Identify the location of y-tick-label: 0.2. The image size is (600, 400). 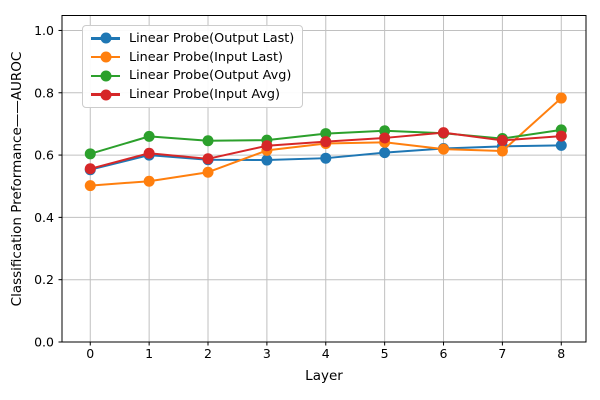
(44, 279).